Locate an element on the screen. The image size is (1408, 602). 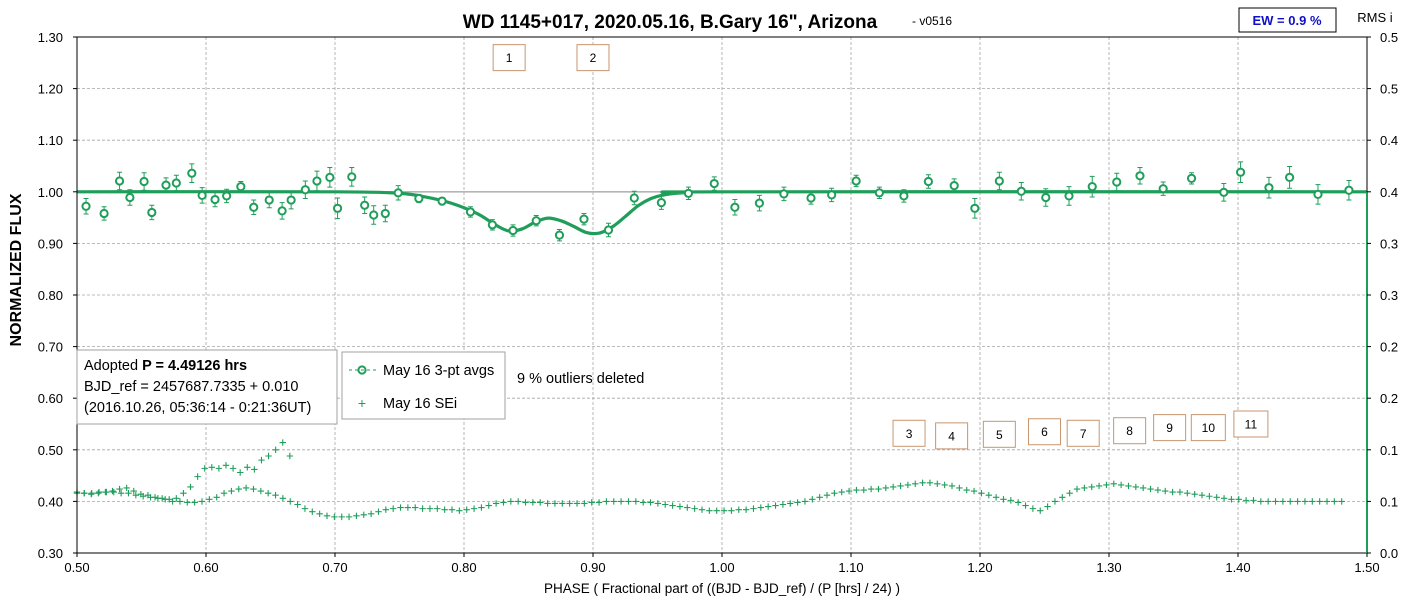
event-marker-label: 6 is located at coordinates (1044, 432).